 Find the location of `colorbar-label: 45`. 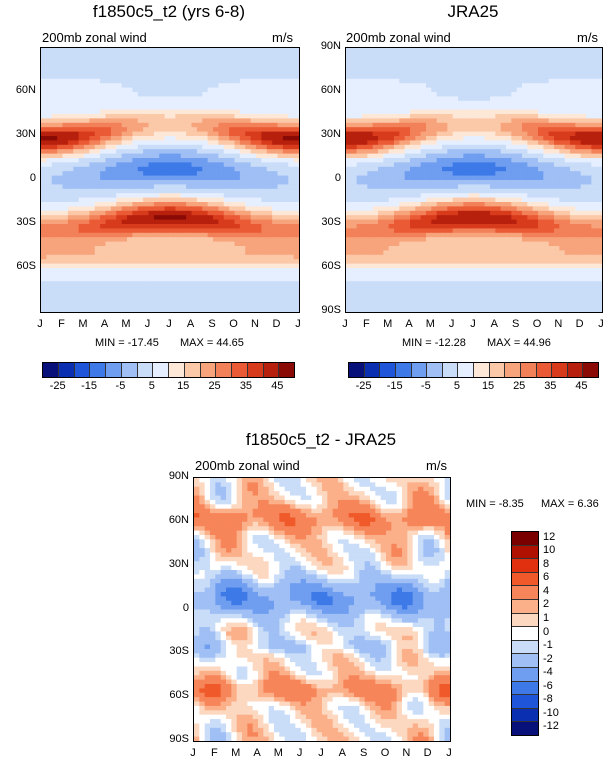

colorbar-label: 45 is located at coordinates (277, 386).